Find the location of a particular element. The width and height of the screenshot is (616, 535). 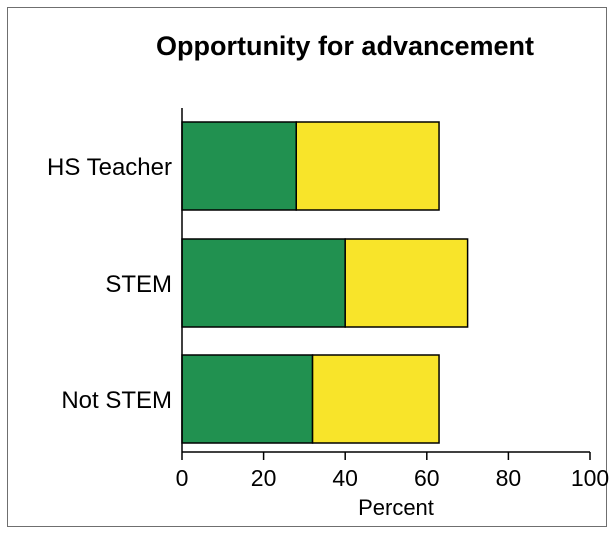

x-tick-label-5: 80 is located at coordinates (509, 478).